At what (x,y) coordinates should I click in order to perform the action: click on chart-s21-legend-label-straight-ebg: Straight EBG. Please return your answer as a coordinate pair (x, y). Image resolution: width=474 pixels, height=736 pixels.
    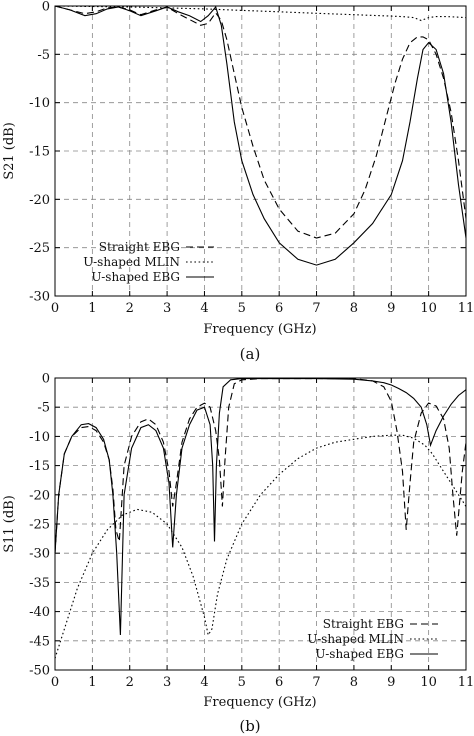
    Looking at the image, I should click on (139, 247).